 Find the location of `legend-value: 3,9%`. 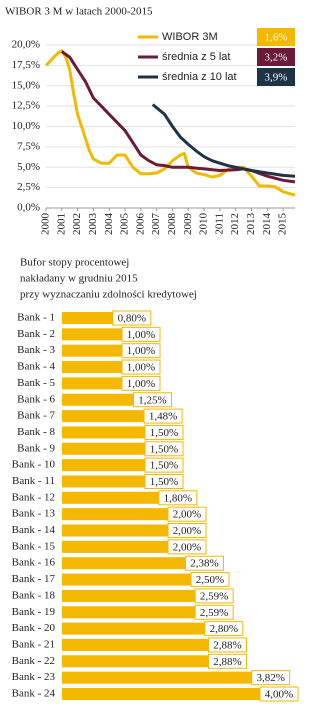

legend-value: 3,9% is located at coordinates (276, 78).